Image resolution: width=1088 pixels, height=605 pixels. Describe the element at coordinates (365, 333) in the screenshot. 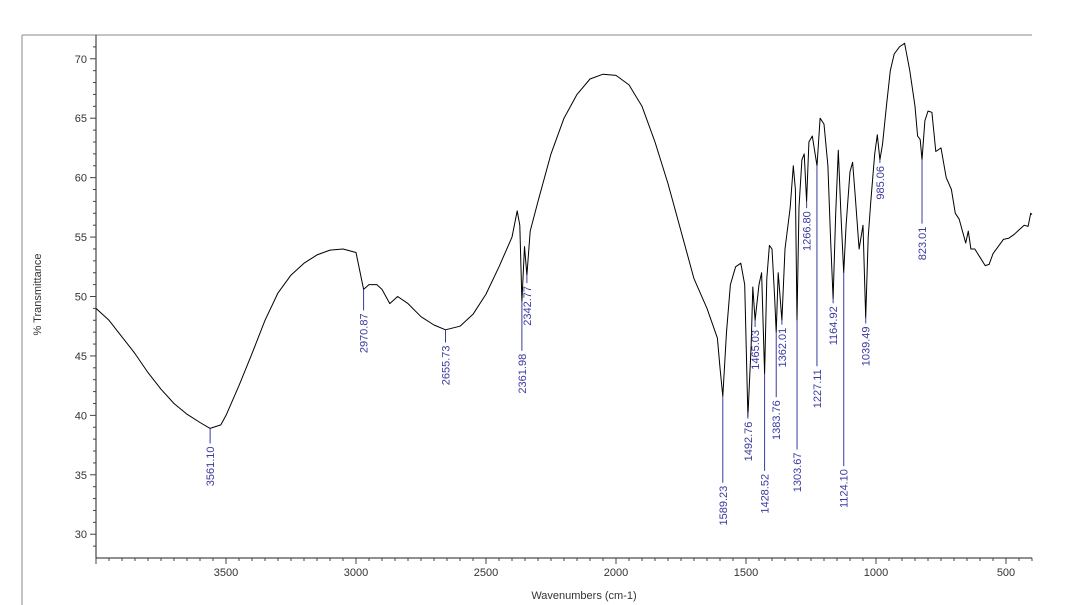

I see `peak-label: 2970.87` at that location.